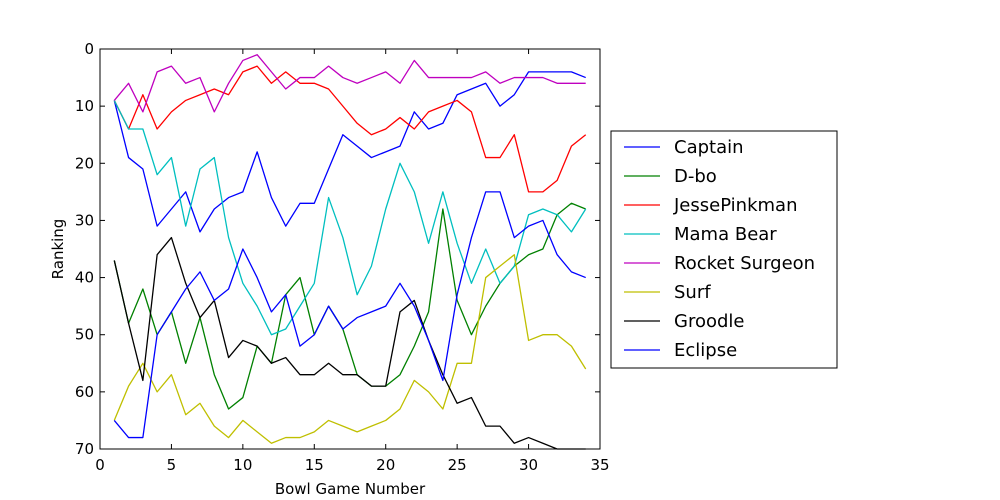  Describe the element at coordinates (242, 465) in the screenshot. I see `x-tick-label: 10` at that location.